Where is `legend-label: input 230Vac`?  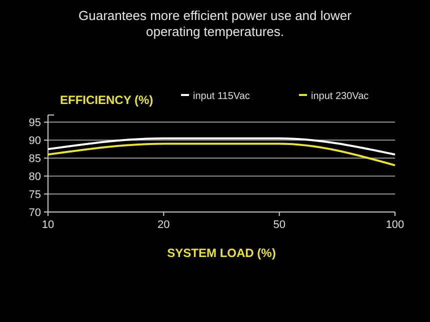 legend-label: input 230Vac is located at coordinates (340, 96).